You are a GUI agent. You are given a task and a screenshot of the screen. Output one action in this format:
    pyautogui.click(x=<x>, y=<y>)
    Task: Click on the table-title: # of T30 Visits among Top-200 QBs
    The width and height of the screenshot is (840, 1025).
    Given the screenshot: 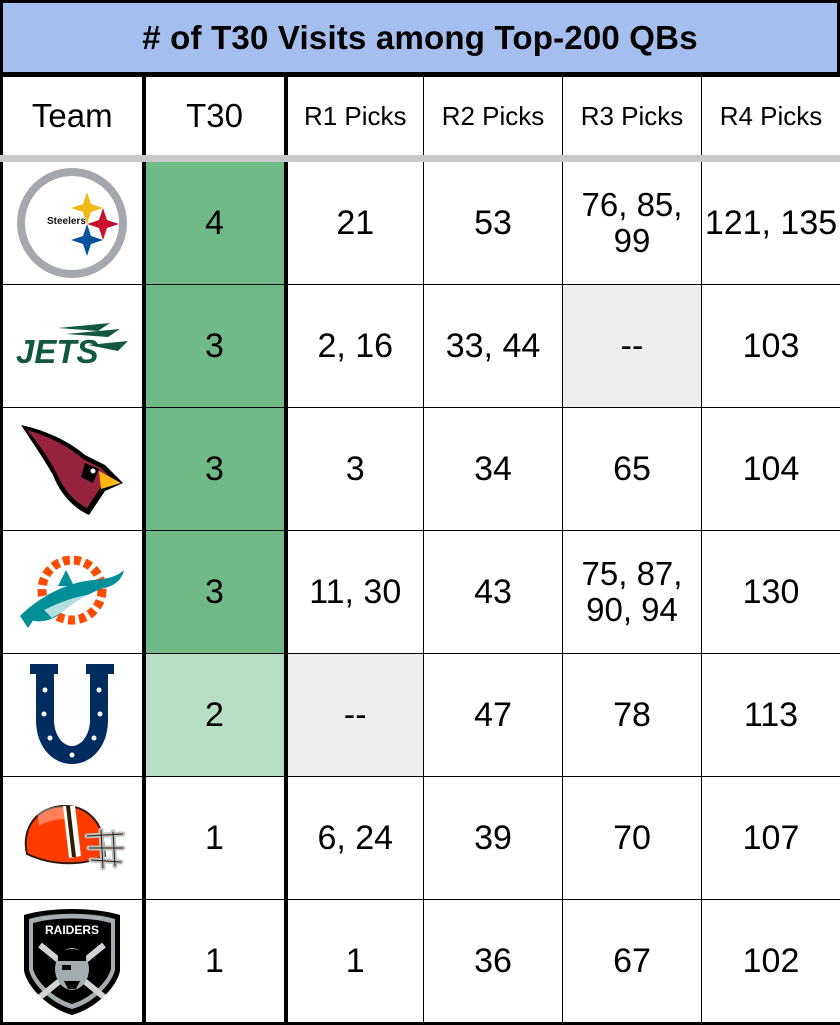 What is the action you would take?
    pyautogui.click(x=420, y=38)
    